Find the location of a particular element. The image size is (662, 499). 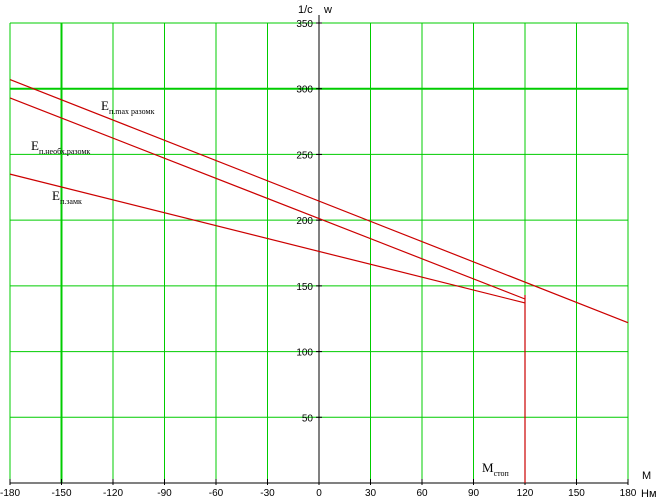

series-label-e-neobh: Eп.необх.разомк is located at coordinates (60, 147).